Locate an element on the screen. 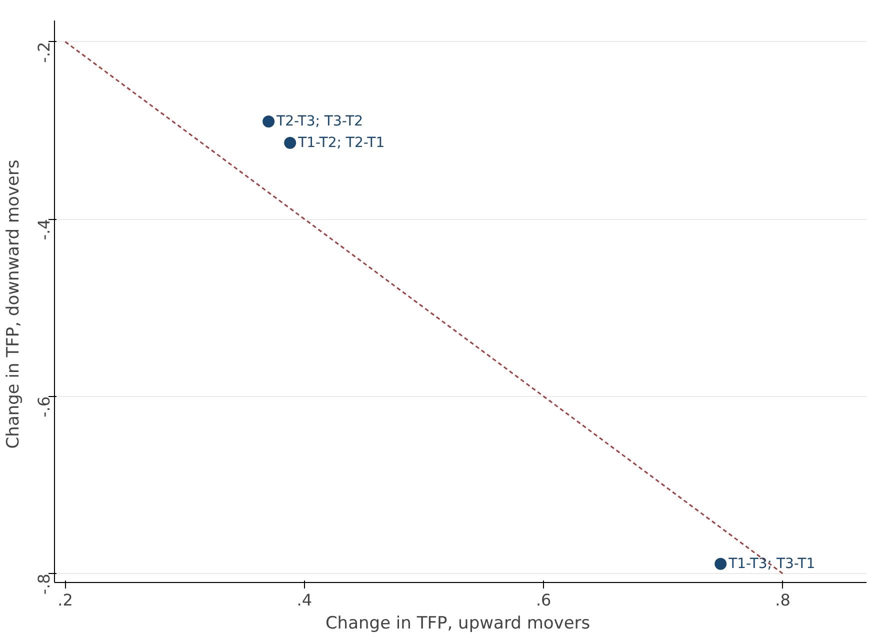 This screenshot has width=876, height=636. y-tick-label: -.8 is located at coordinates (44, 584).